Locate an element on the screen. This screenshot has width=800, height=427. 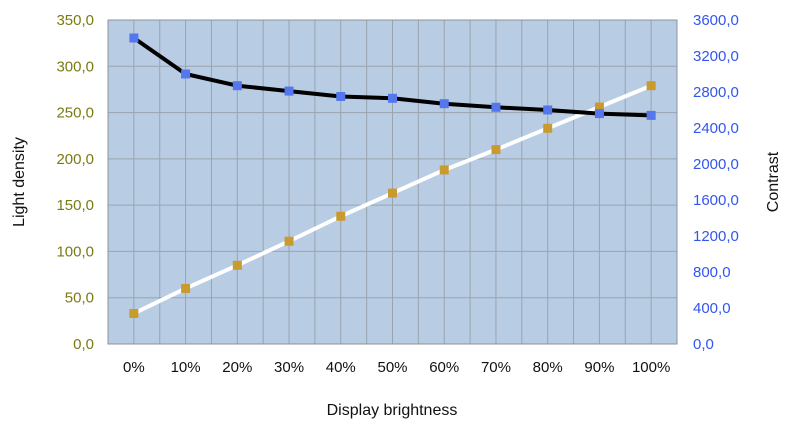
y-tick-label: 350,0 is located at coordinates (75, 20).